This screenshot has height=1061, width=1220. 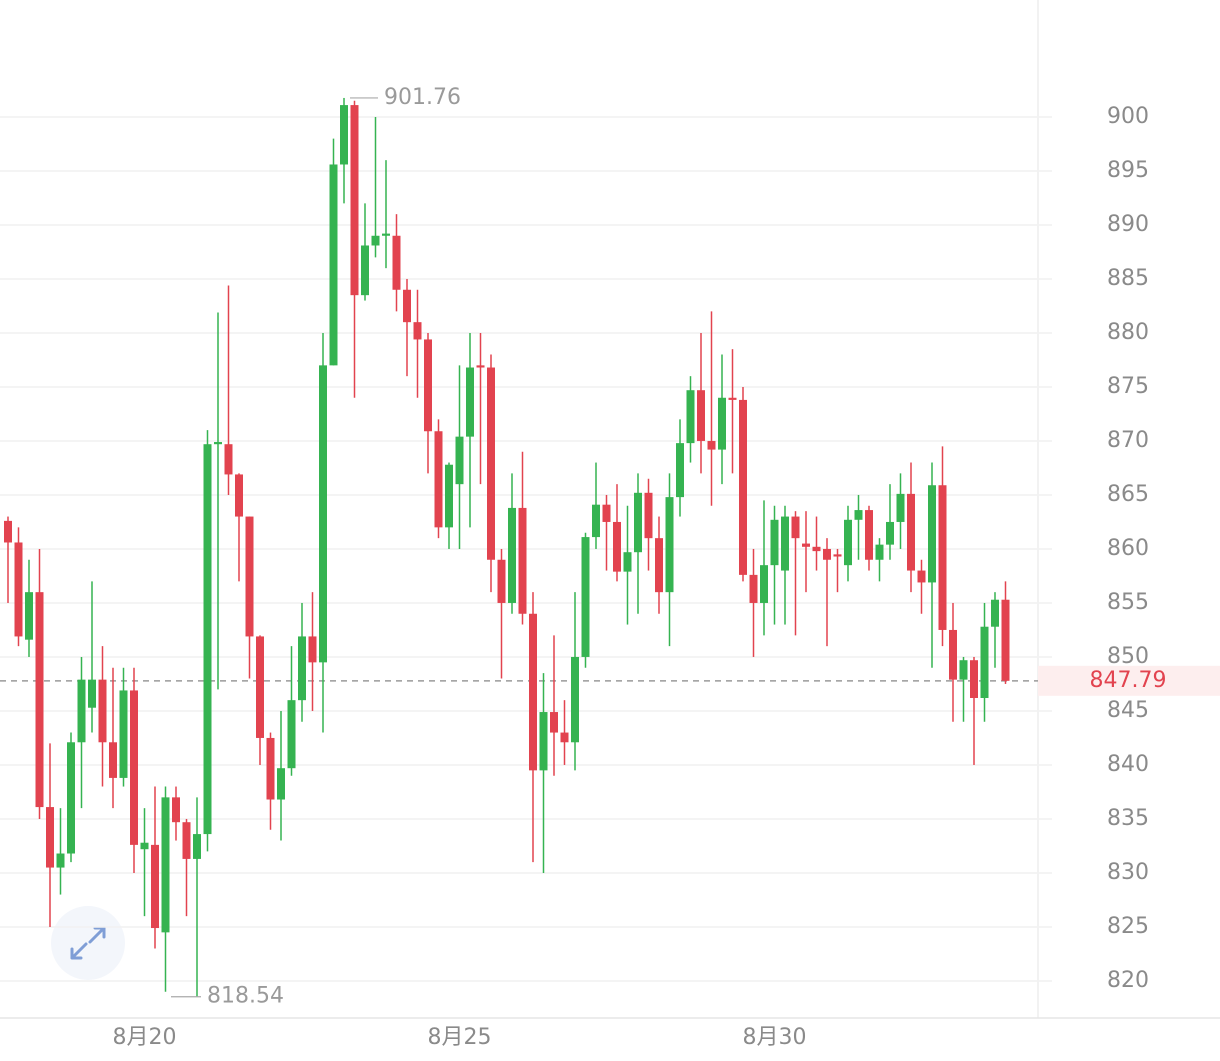 What do you see at coordinates (1128, 386) in the screenshot?
I see `y-tick-label: 875` at bounding box center [1128, 386].